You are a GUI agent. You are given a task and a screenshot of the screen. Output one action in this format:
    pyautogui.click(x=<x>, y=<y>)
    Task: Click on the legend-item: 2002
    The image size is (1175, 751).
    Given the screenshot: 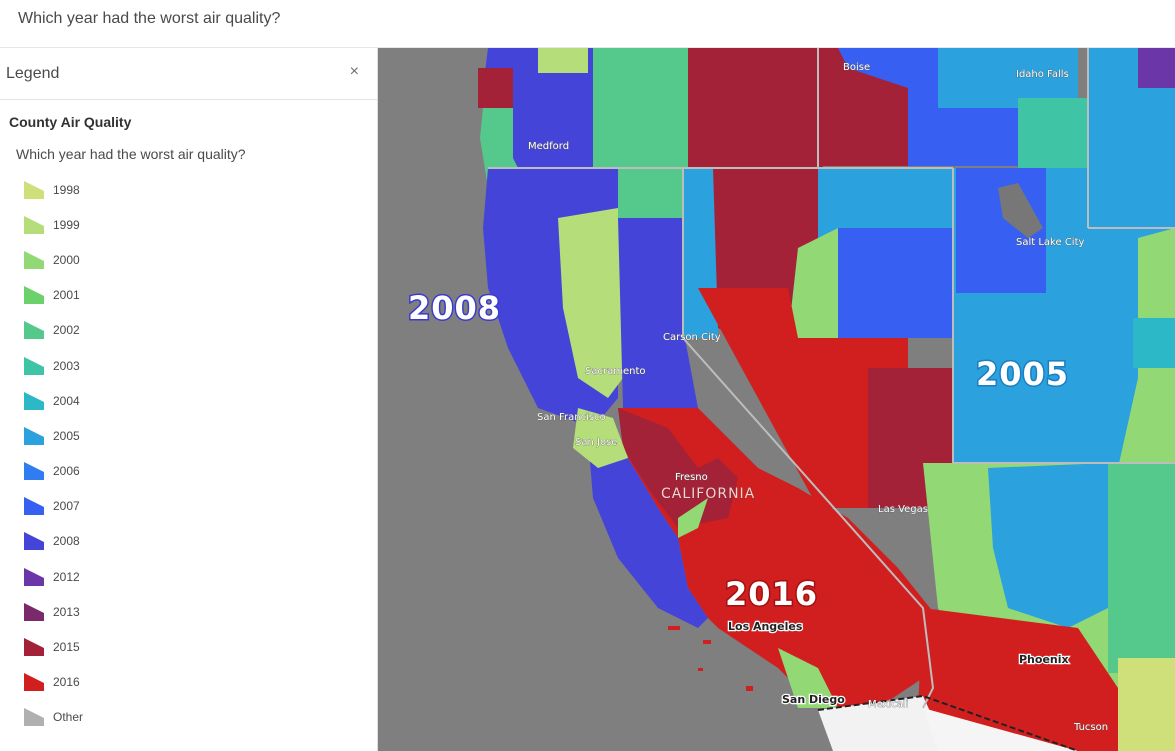 What is the action you would take?
    pyautogui.click(x=52, y=330)
    